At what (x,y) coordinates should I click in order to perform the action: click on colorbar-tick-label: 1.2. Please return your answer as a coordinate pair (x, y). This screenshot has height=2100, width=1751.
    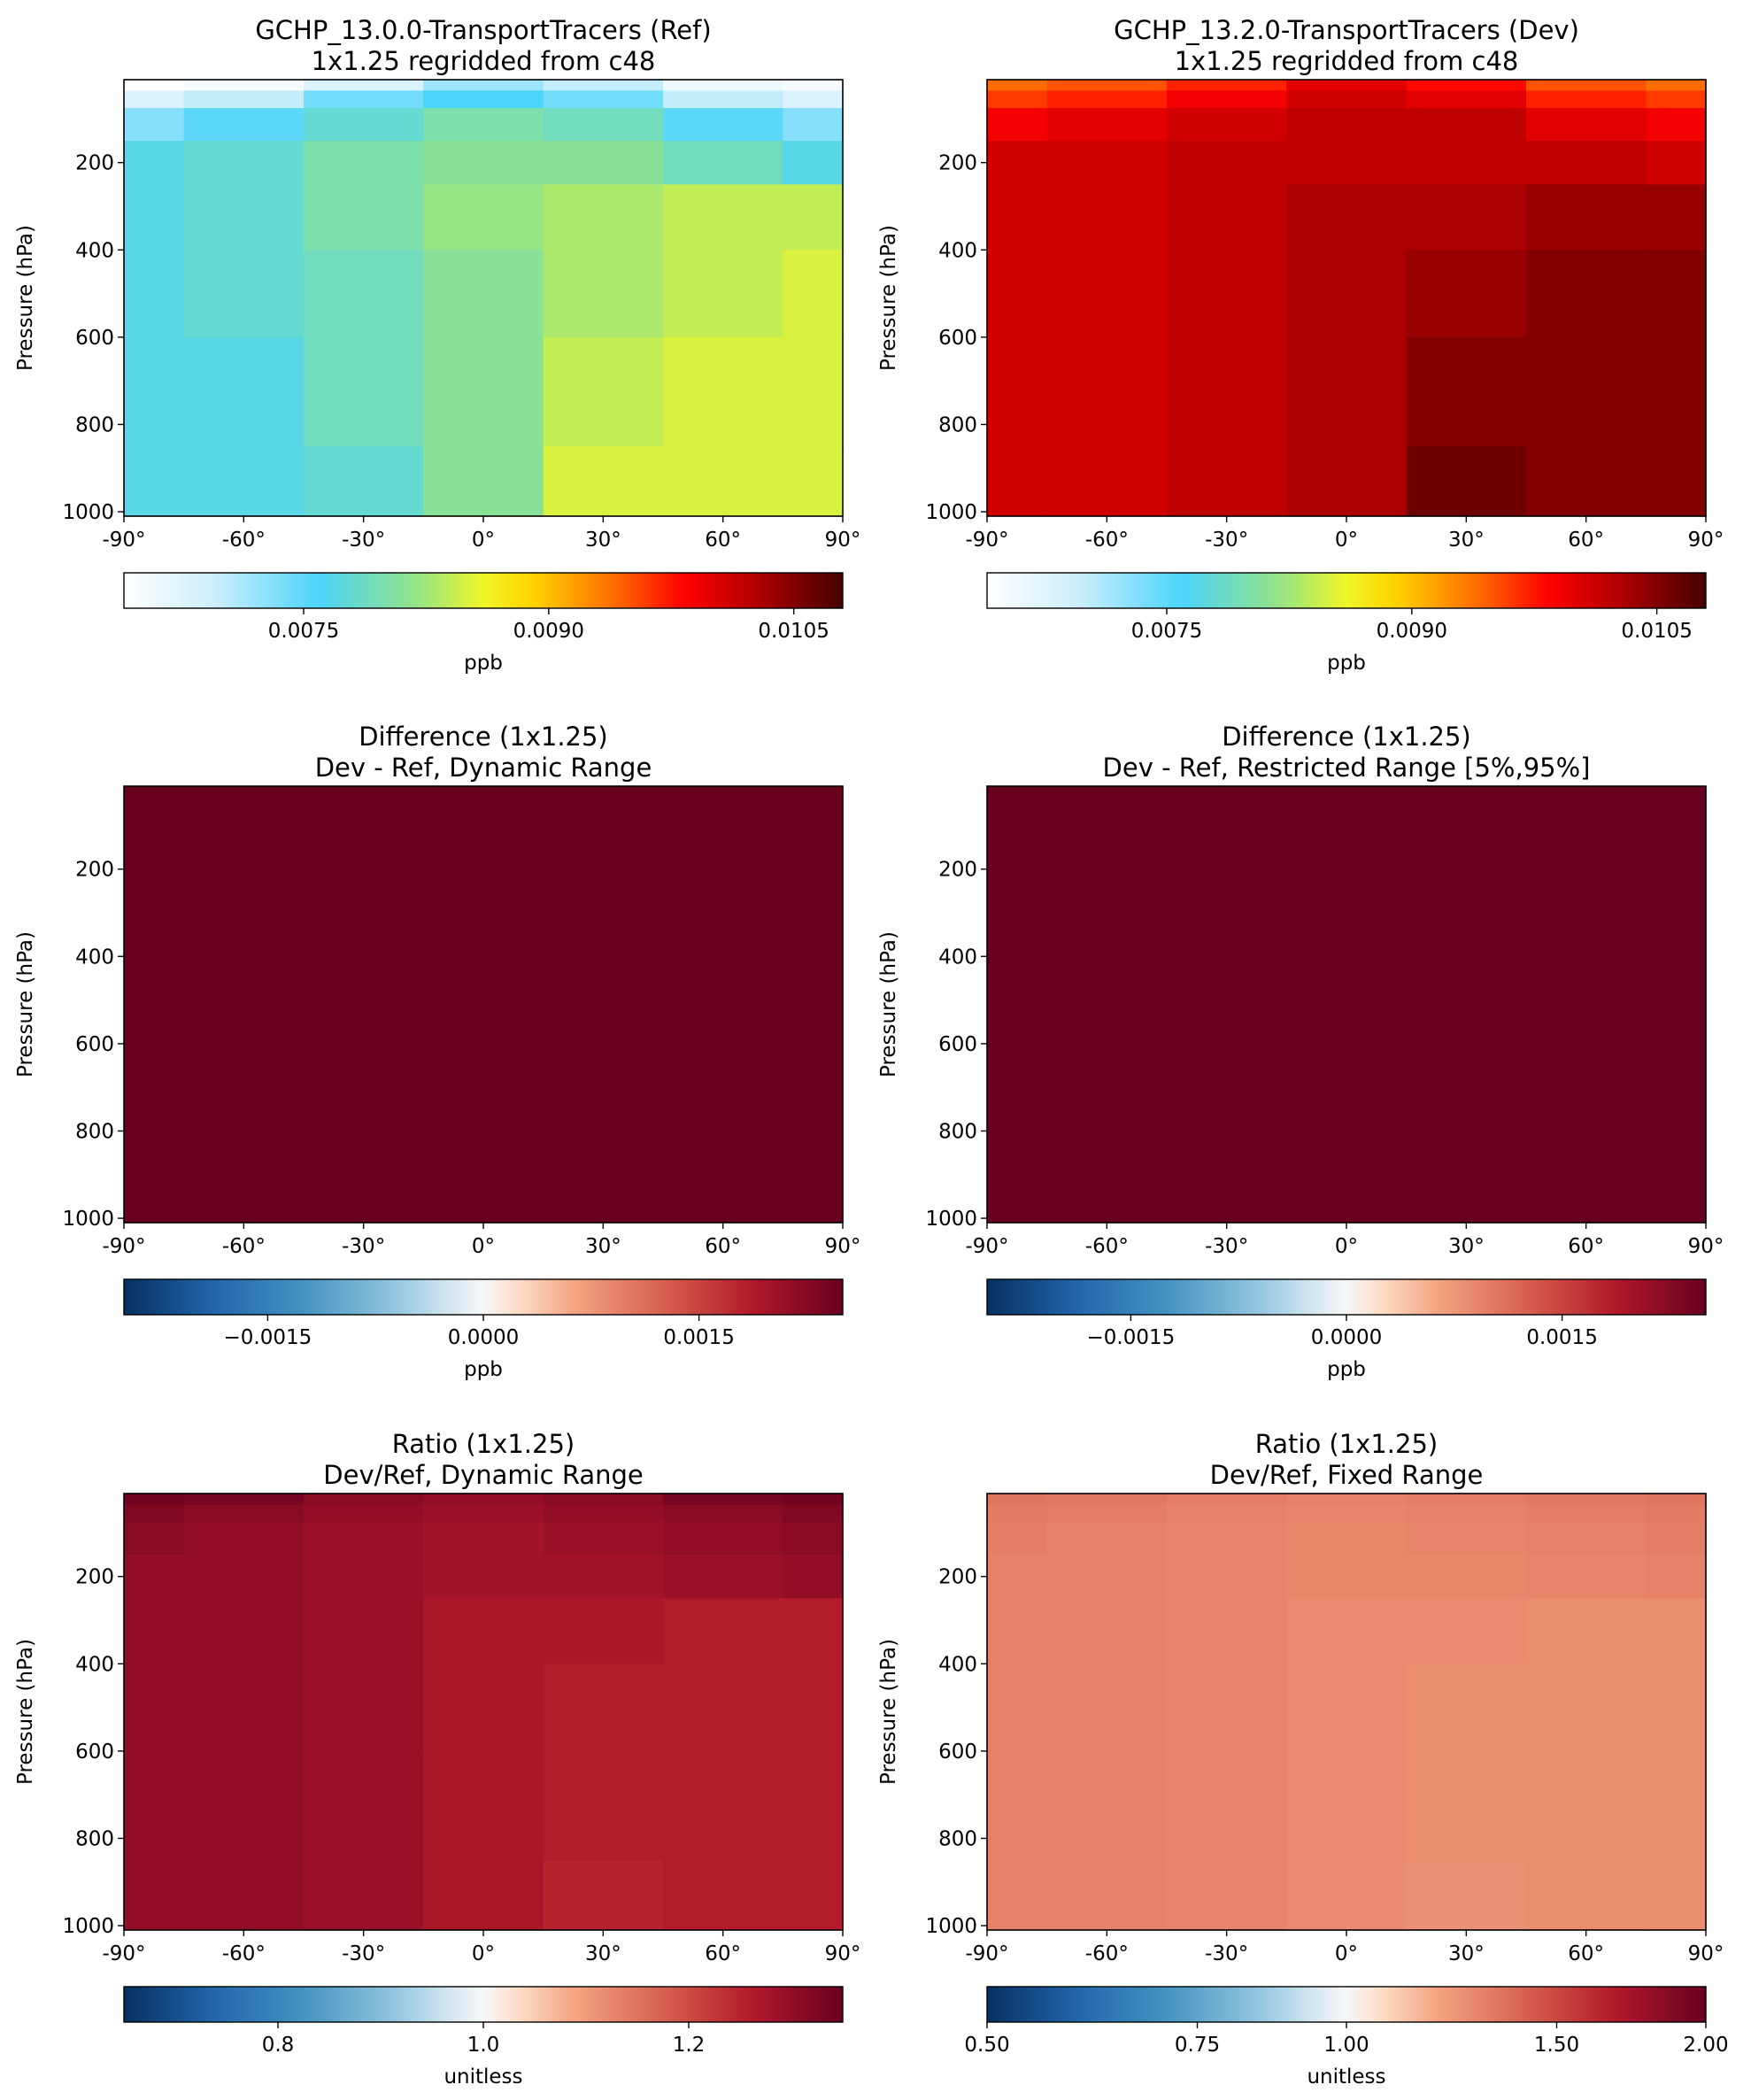
    Looking at the image, I should click on (689, 2046).